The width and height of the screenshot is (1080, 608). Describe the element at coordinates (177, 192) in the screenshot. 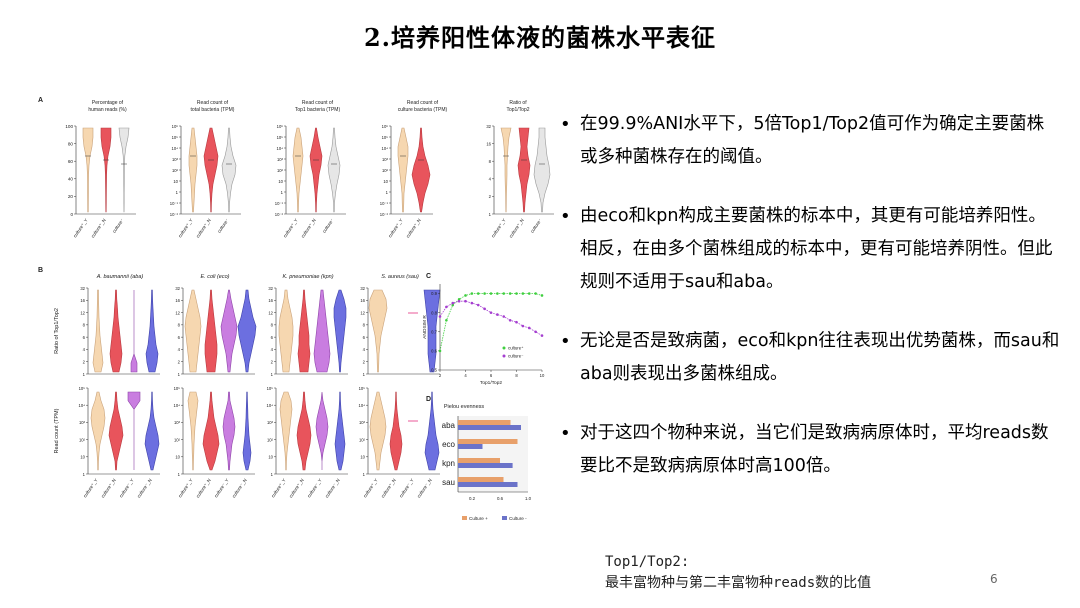

I see `y-tick-label: 1` at that location.